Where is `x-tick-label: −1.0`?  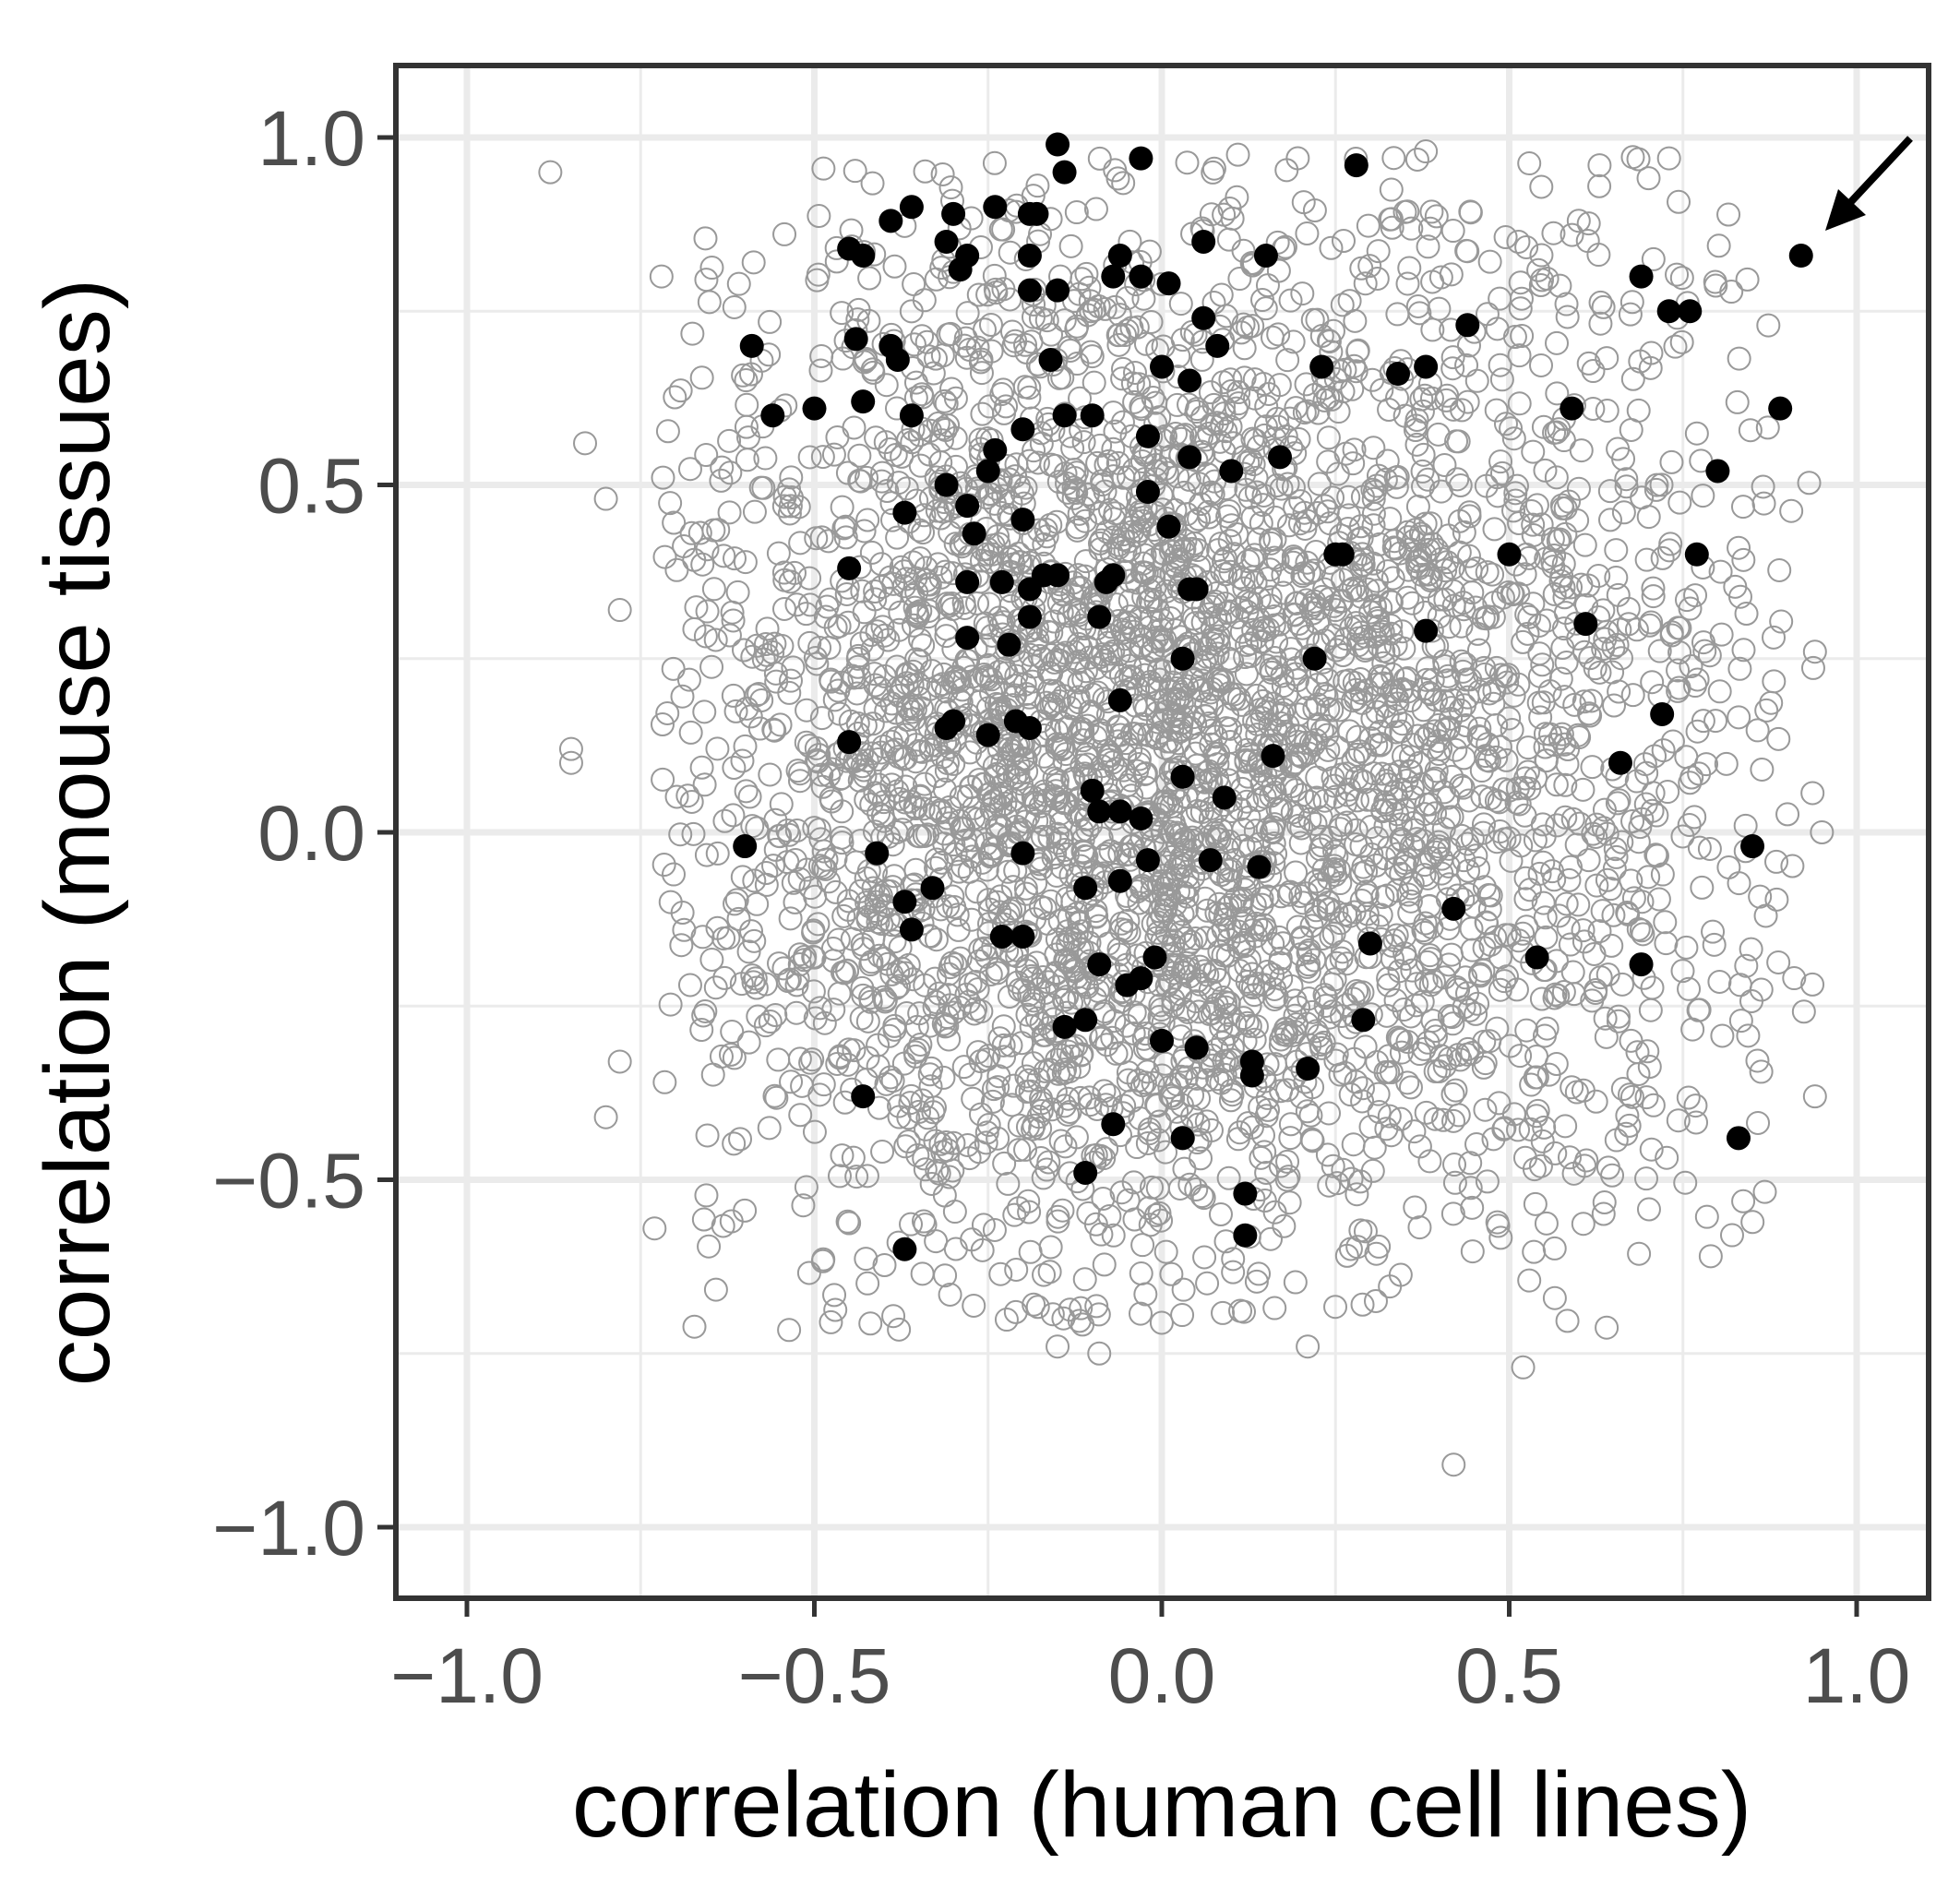
x-tick-label: −1.0 is located at coordinates (467, 1675).